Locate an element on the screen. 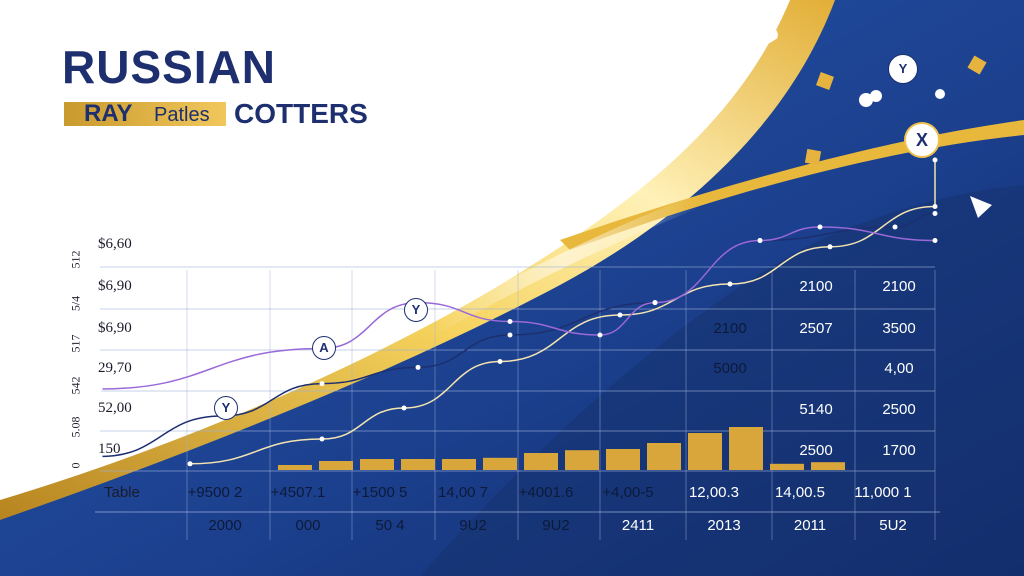 The height and width of the screenshot is (576, 1024). data-label: 2507 is located at coordinates (816, 328).